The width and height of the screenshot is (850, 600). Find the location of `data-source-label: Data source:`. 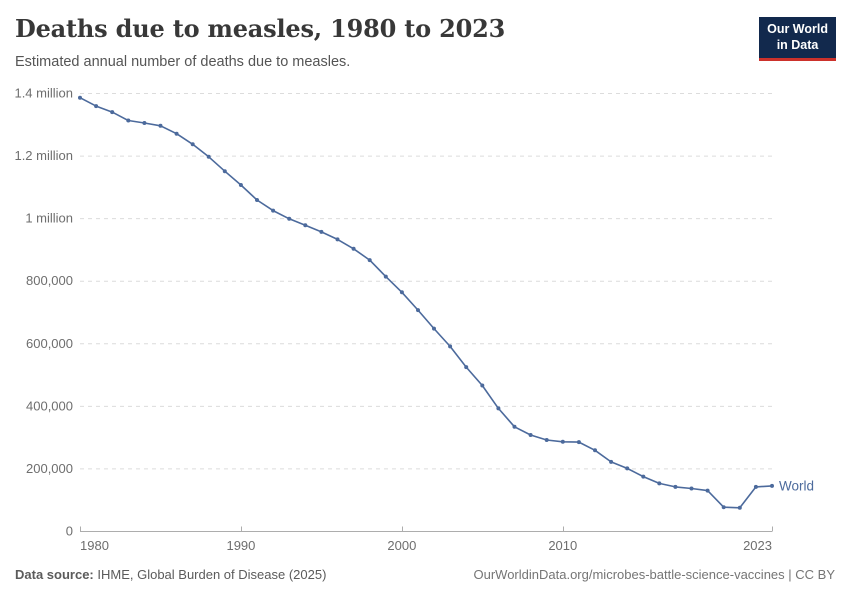

data-source-label: Data source: is located at coordinates (54, 574).